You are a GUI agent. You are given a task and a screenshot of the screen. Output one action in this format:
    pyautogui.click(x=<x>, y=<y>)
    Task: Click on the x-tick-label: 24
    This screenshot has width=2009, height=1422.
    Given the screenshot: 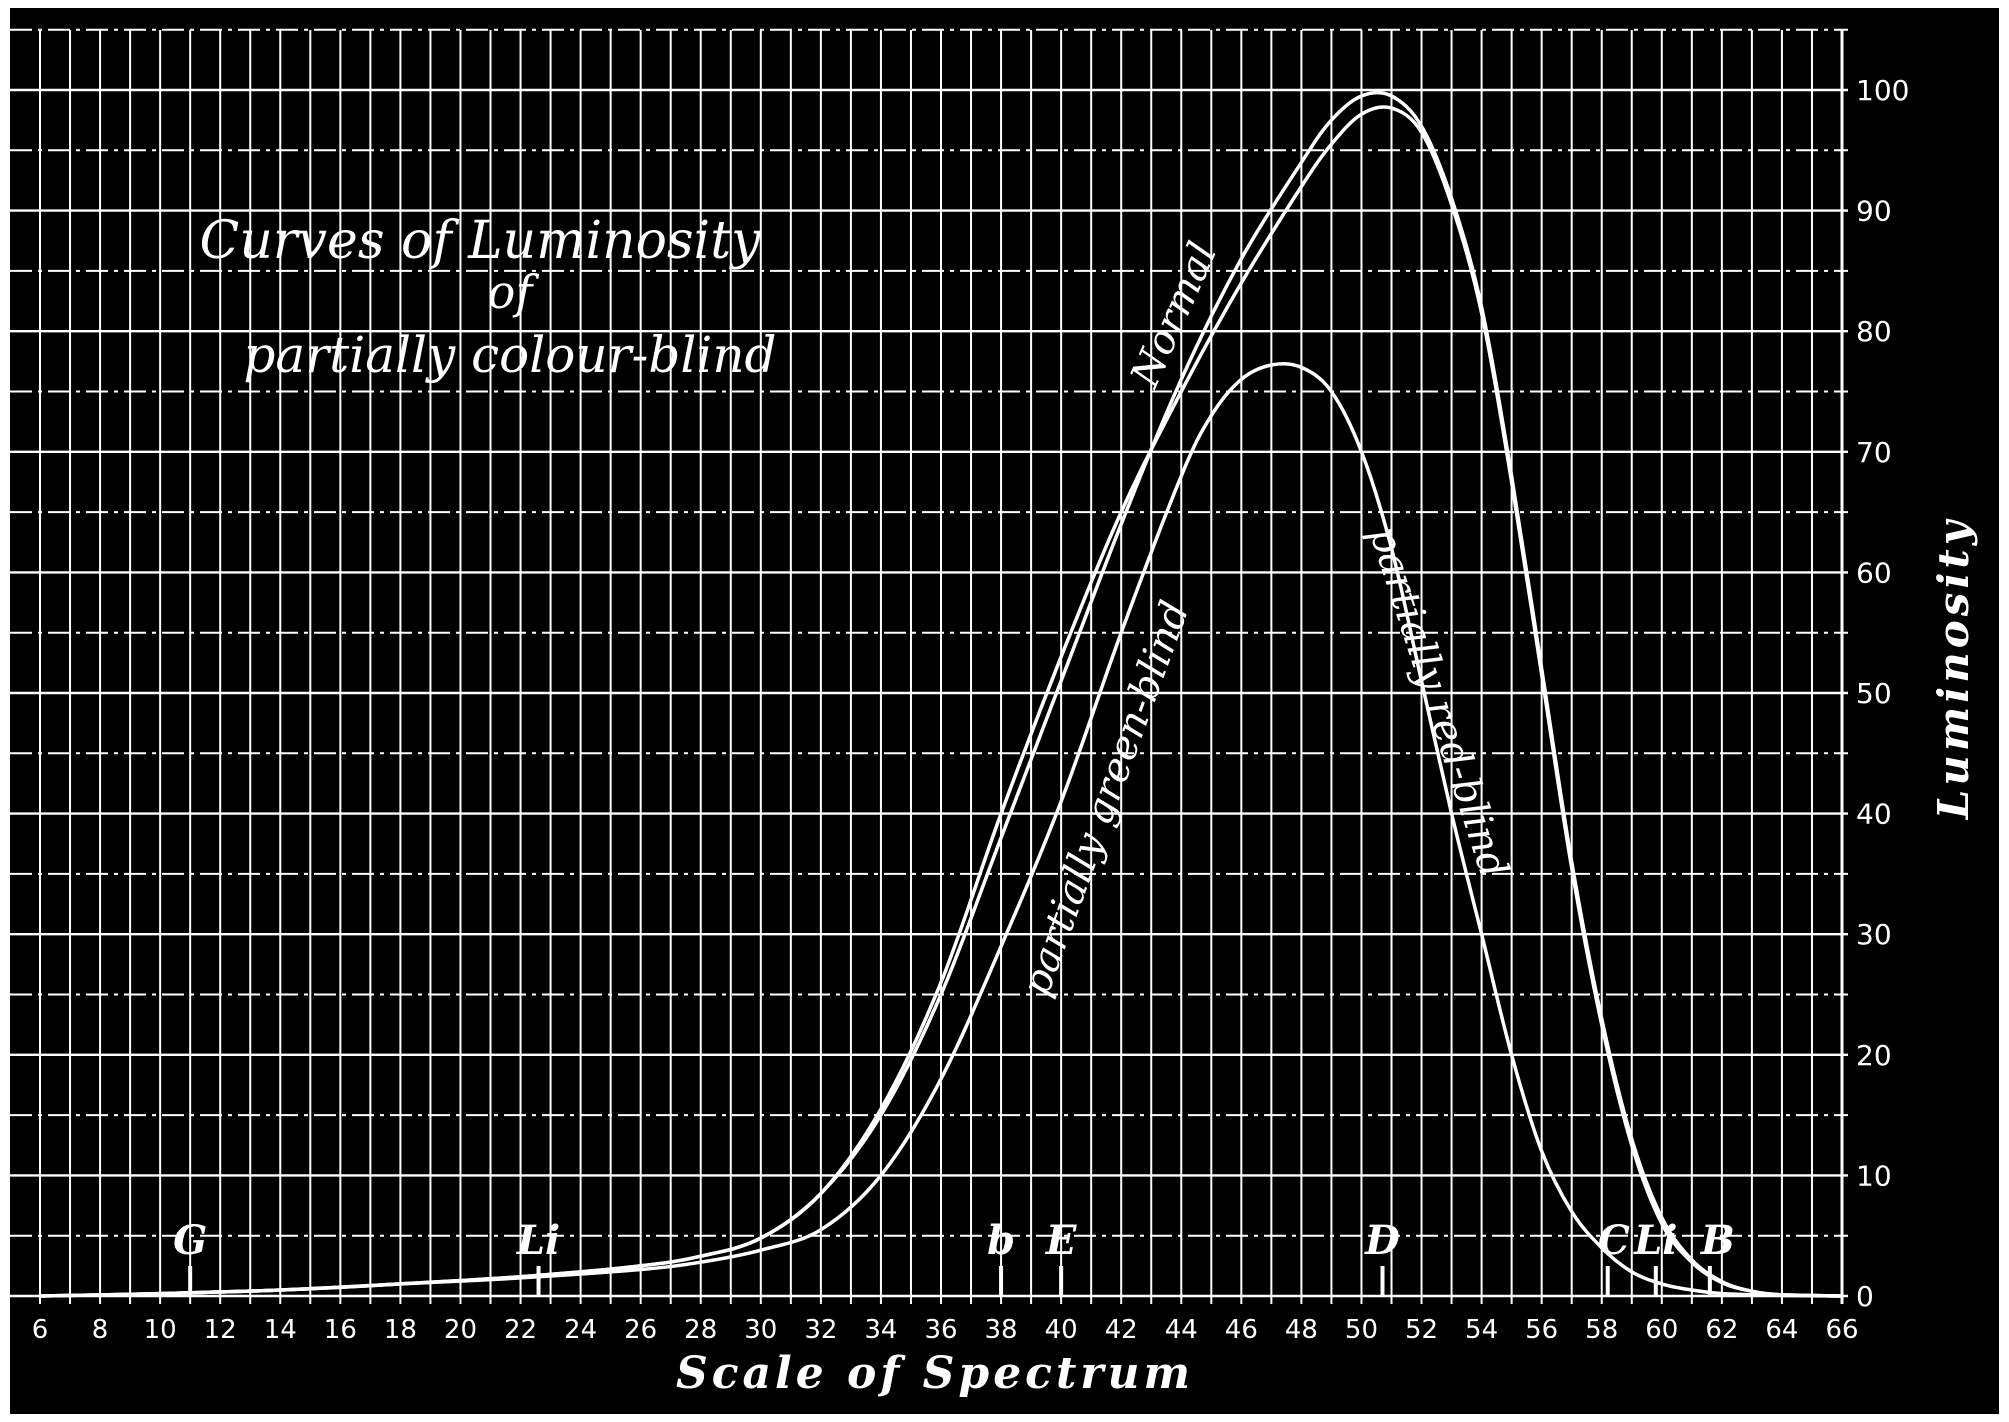 What is the action you would take?
    pyautogui.click(x=580, y=1330)
    